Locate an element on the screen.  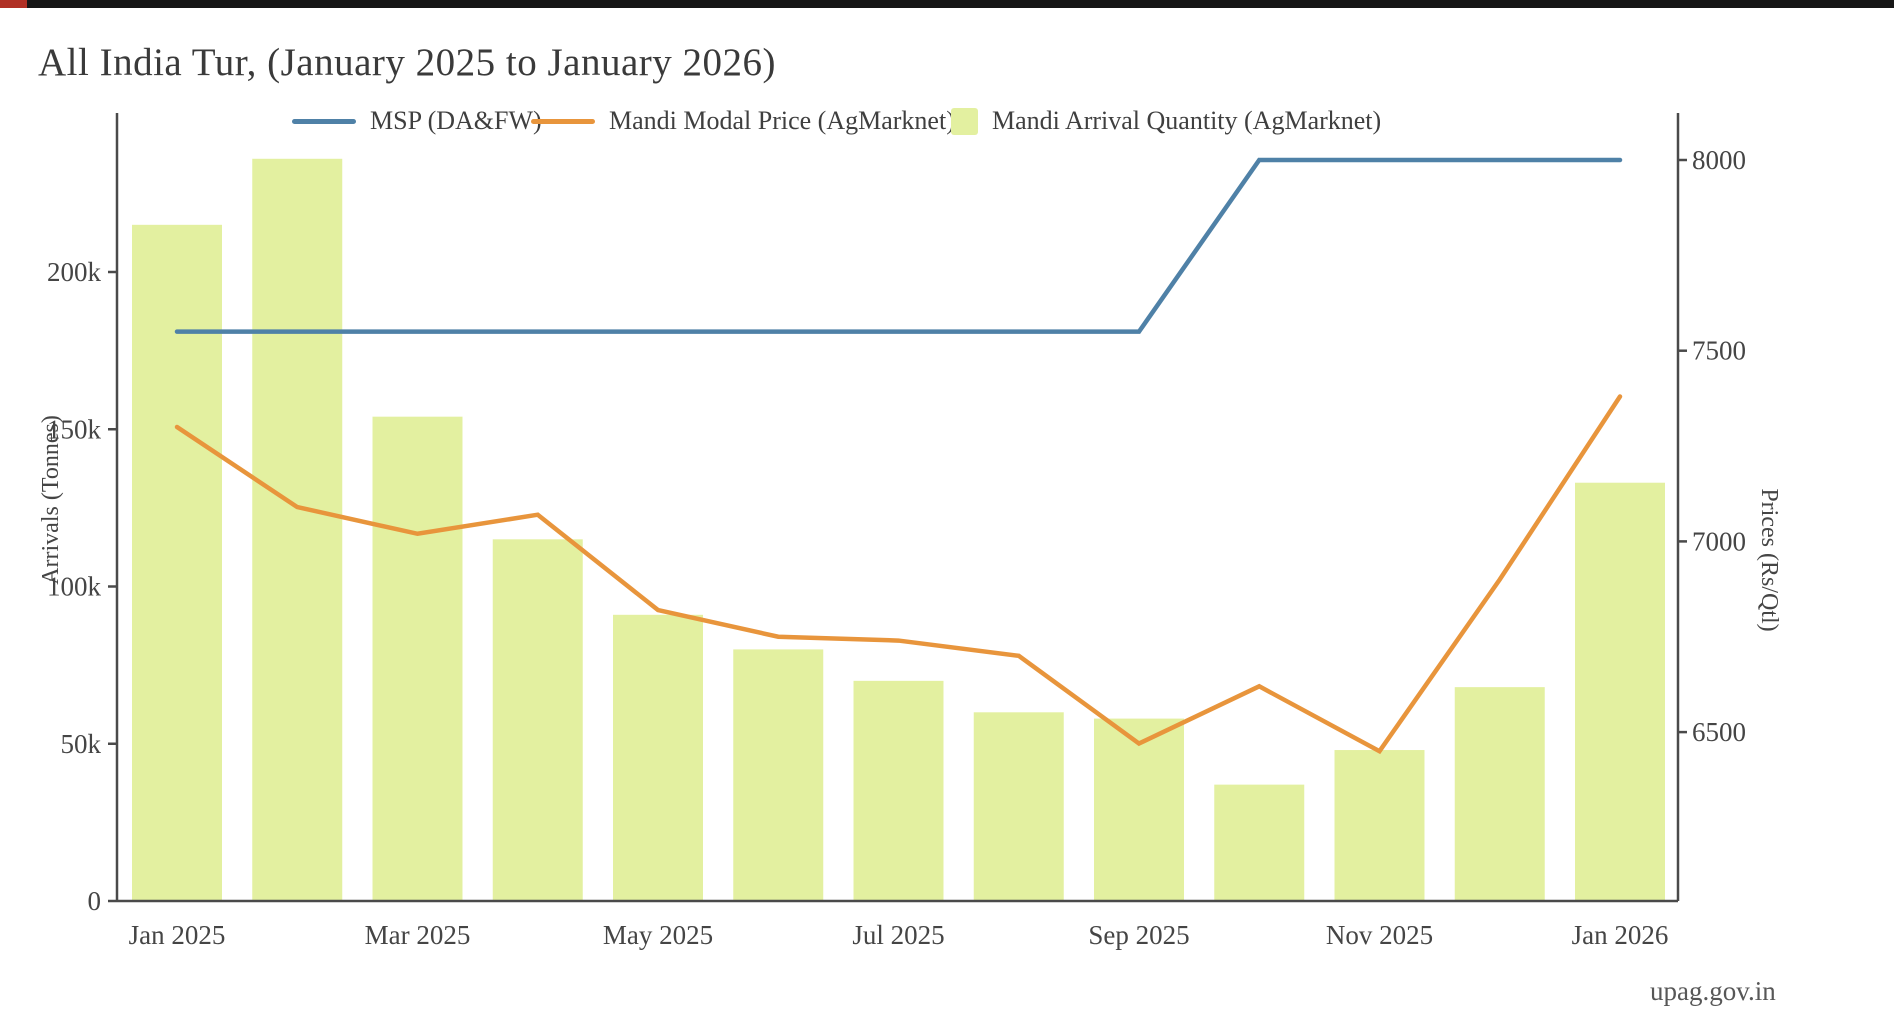
arrival-bar-jan-2026 is located at coordinates (1620, 691).